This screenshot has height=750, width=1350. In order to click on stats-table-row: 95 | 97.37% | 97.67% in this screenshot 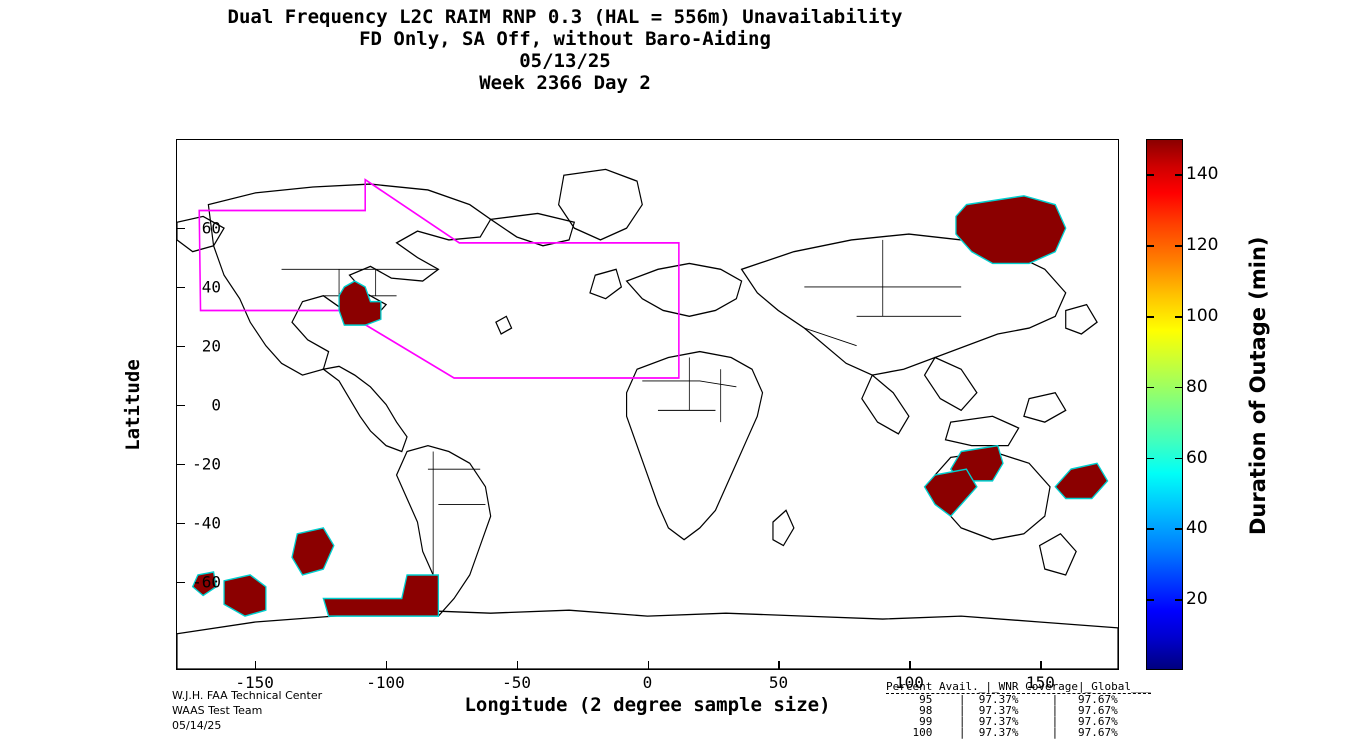, I will do `click(1002, 699)`.